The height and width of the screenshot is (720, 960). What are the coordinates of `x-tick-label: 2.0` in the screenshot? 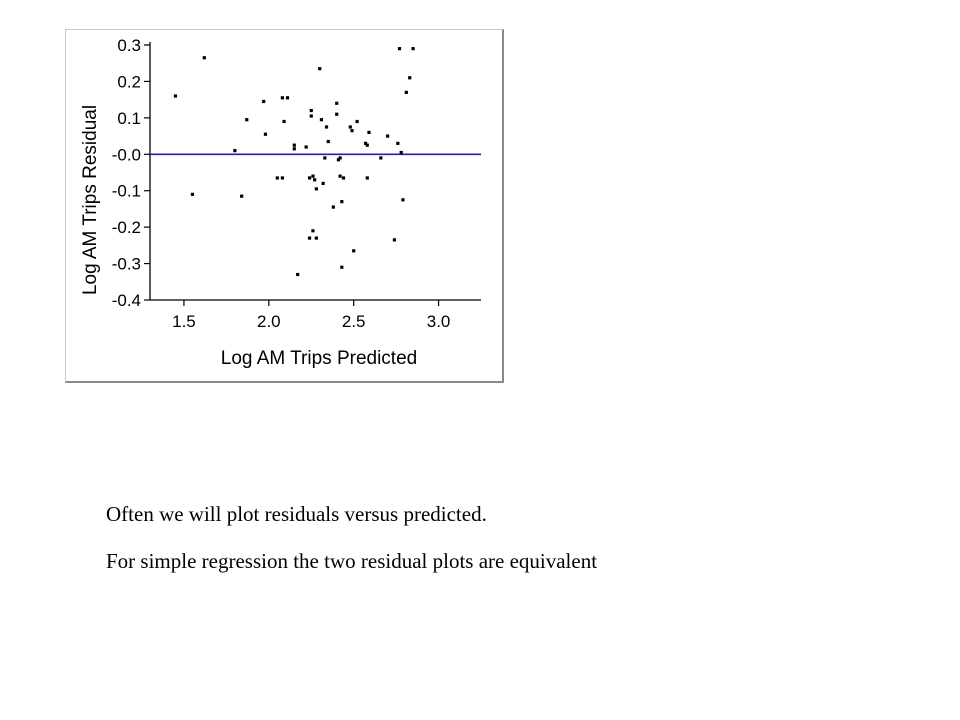 It's located at (269, 321).